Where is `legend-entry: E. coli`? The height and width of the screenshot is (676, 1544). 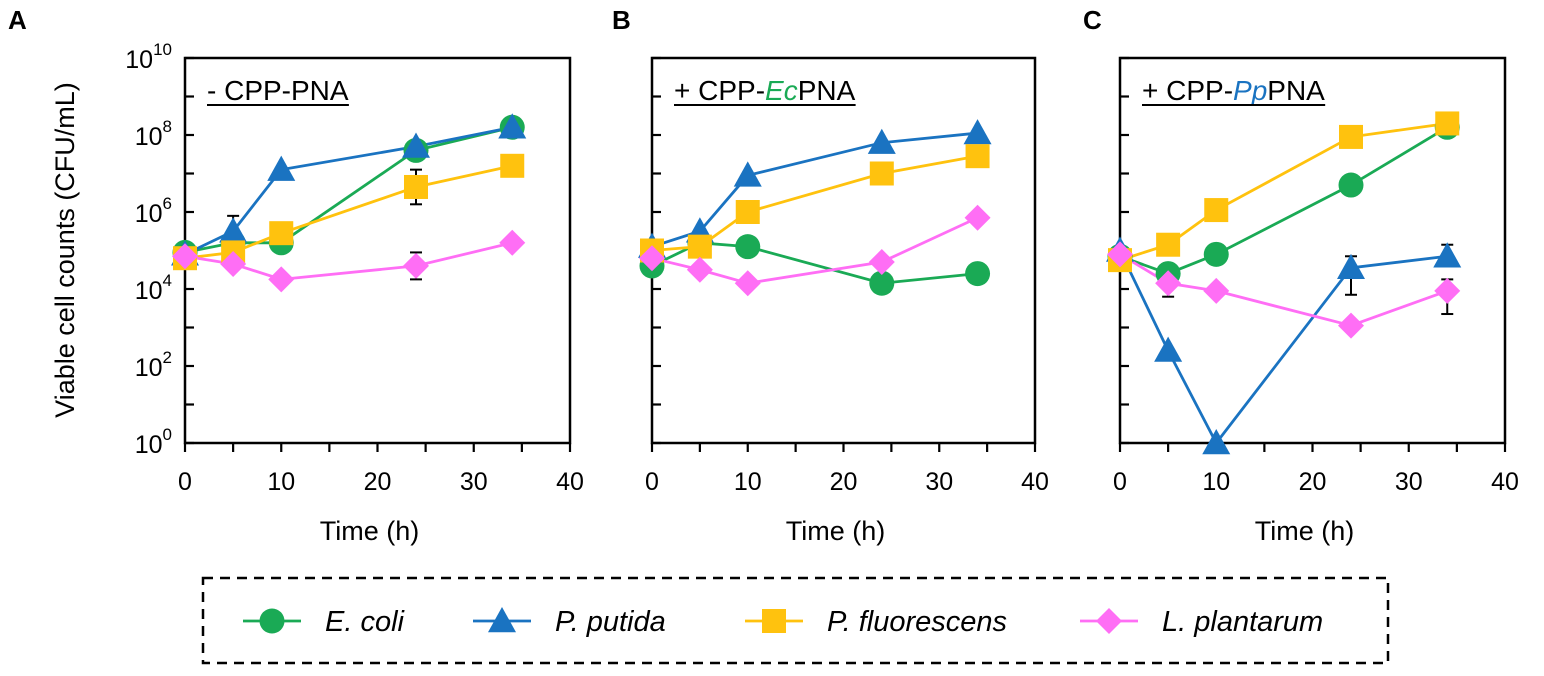
legend-entry: E. coli is located at coordinates (324, 622).